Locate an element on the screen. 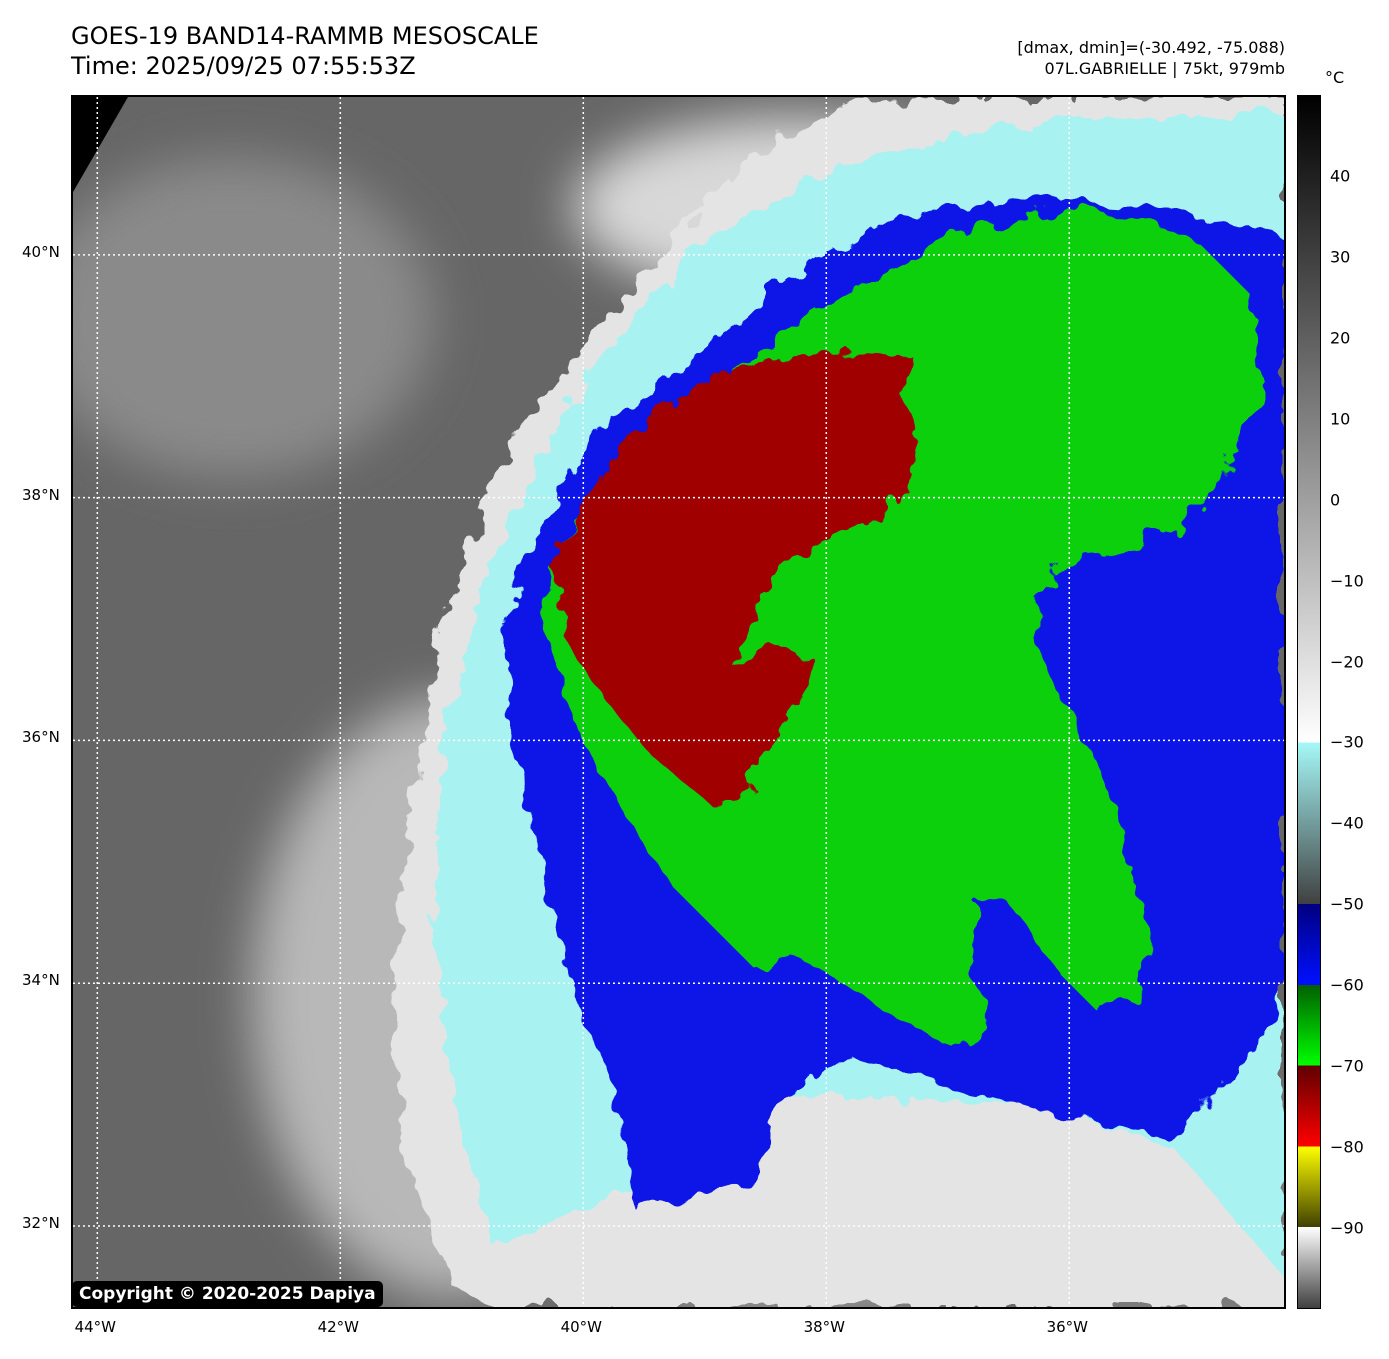 Image resolution: width=1389 pixels, height=1359 pixels. colorbar-tick-label: 0 is located at coordinates (1335, 500).